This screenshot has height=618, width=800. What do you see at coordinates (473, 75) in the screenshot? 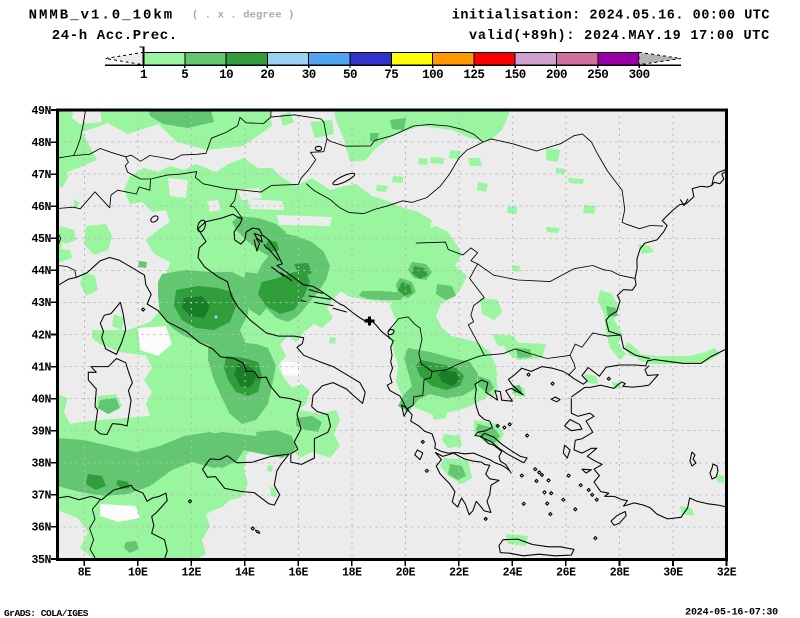
I see `svg-text: 125` at bounding box center [473, 75].